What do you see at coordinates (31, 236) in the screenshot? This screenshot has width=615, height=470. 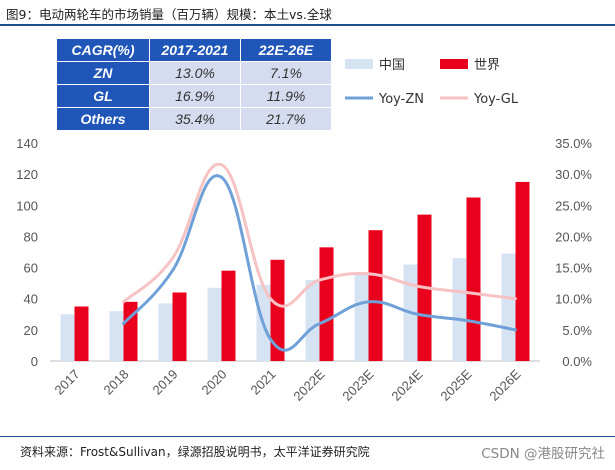 I see `y-left-tick-label: 80` at bounding box center [31, 236].